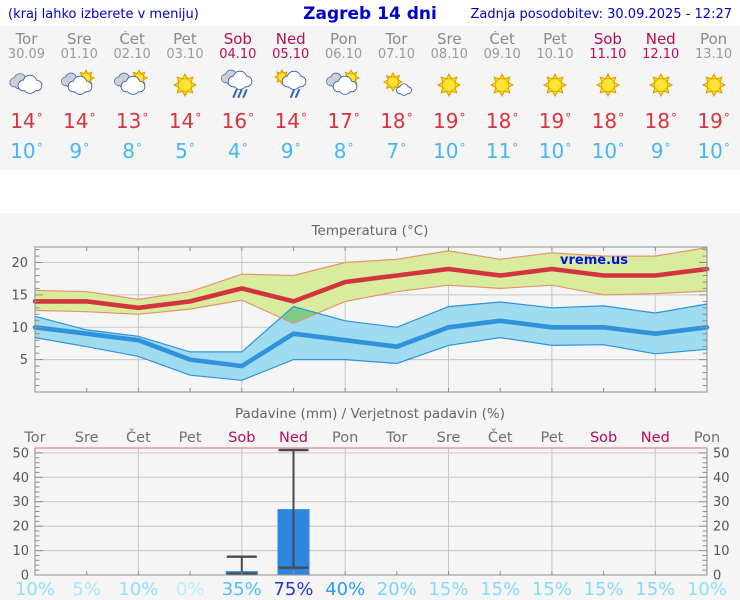 Image resolution: width=740 pixels, height=600 pixels. What do you see at coordinates (343, 100) in the screenshot?
I see `forecast-day-7: Pon 06.10 17° 8°` at bounding box center [343, 100].